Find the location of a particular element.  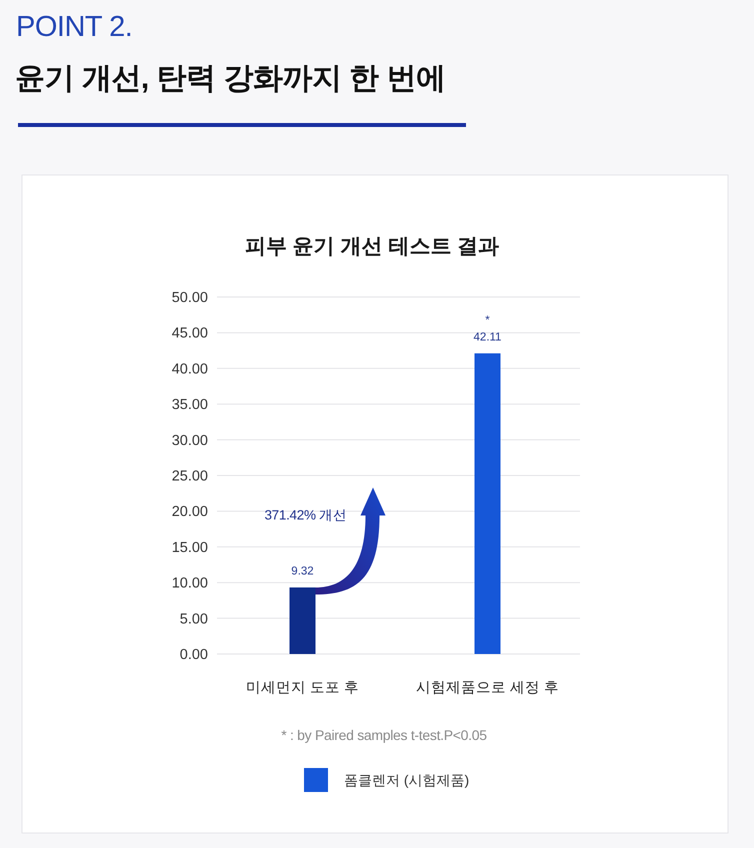

y-tick-label: 35.00 is located at coordinates (190, 405).